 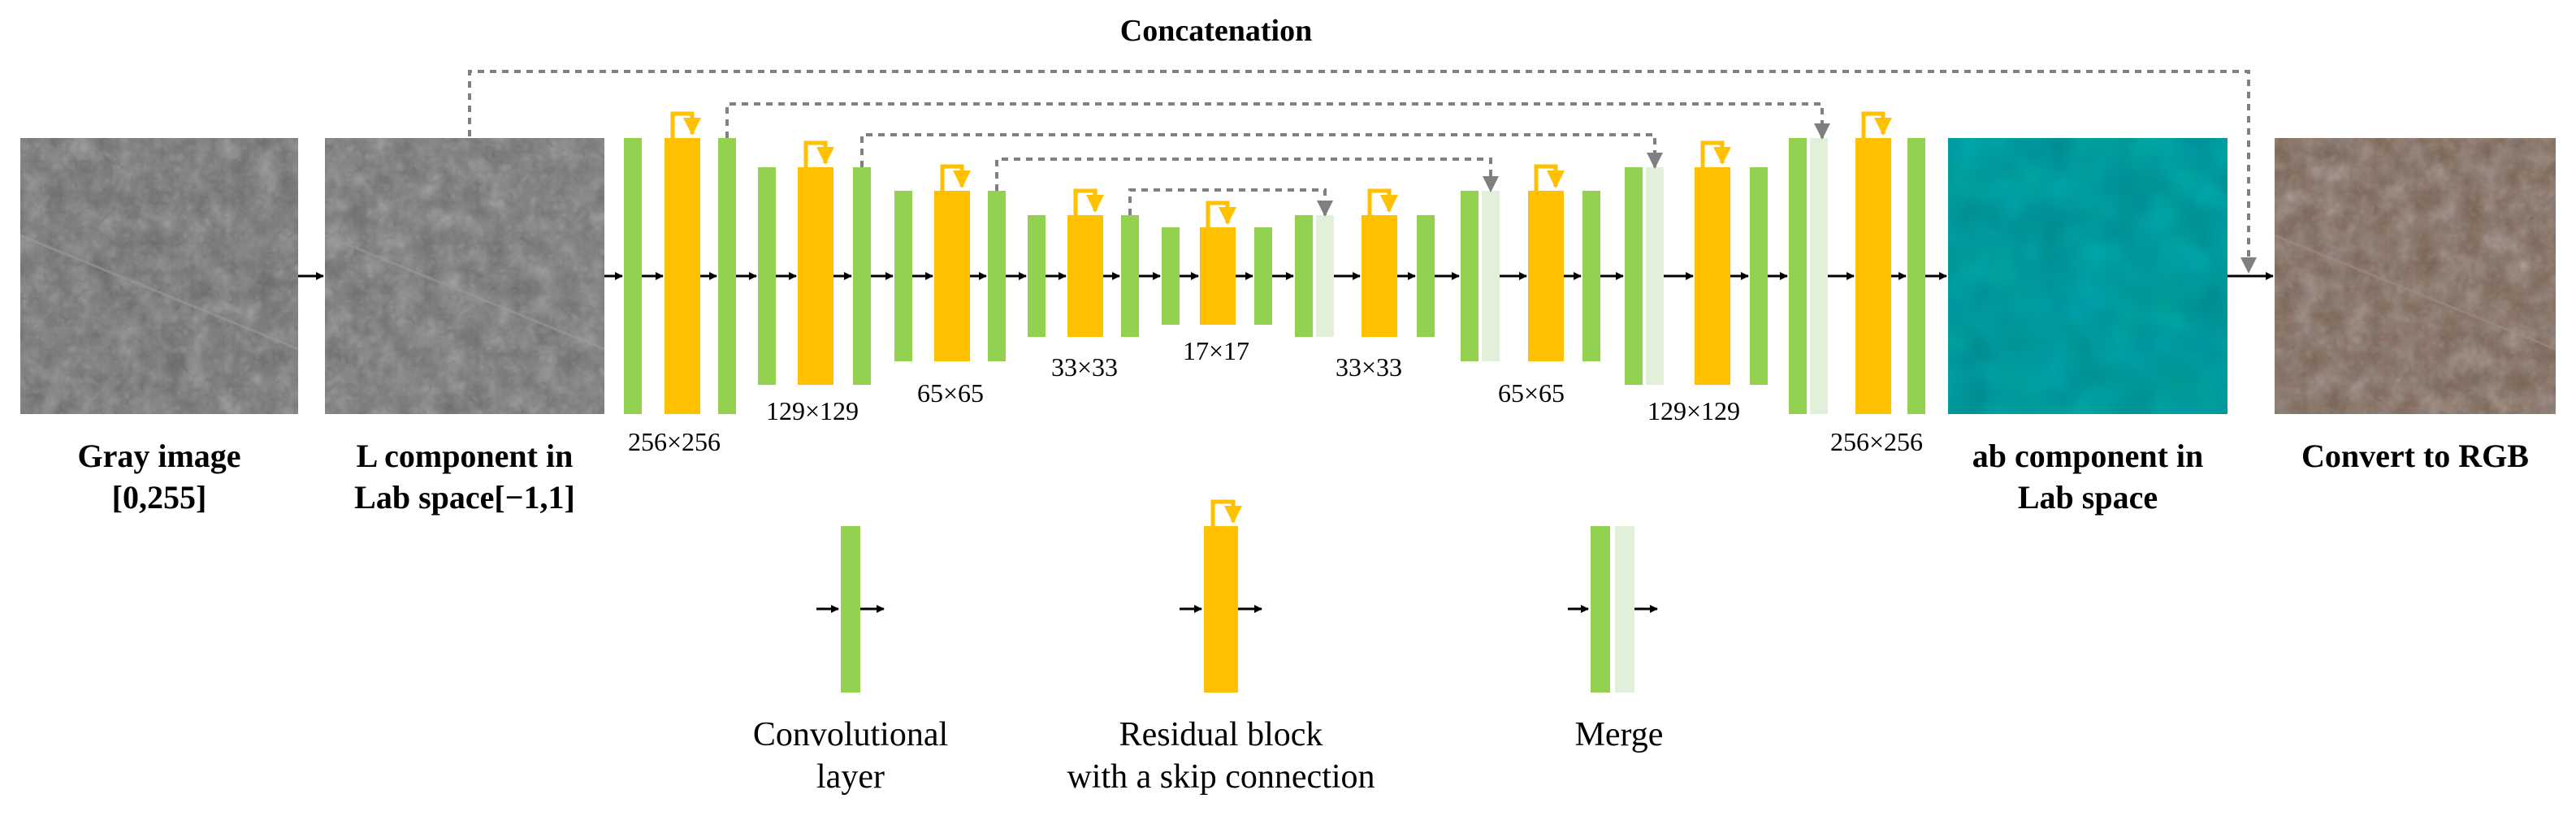 What do you see at coordinates (1531, 393) in the screenshot?
I see `res-label-7: 65×65` at bounding box center [1531, 393].